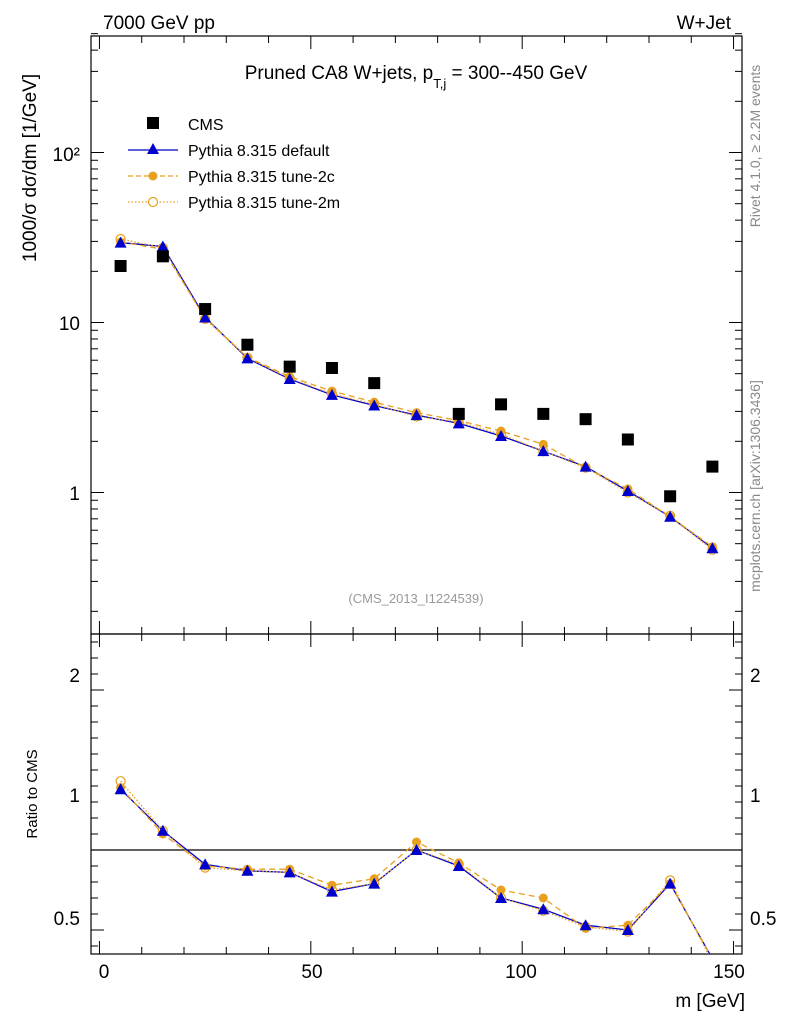 Image resolution: width=786 pixels, height=1024 pixels. Describe the element at coordinates (763, 919) in the screenshot. I see `ratio-y-tick-label-right: 0.5` at that location.